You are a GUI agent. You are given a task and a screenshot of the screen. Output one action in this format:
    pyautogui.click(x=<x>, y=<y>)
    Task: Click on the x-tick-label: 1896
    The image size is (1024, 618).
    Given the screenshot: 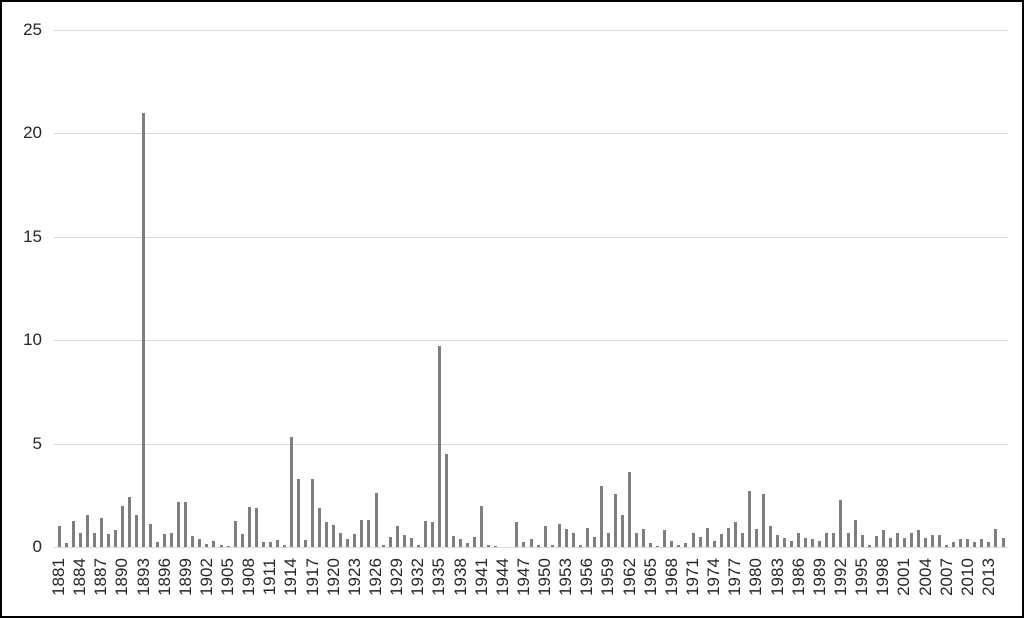 What is the action you would take?
    pyautogui.click(x=164, y=577)
    